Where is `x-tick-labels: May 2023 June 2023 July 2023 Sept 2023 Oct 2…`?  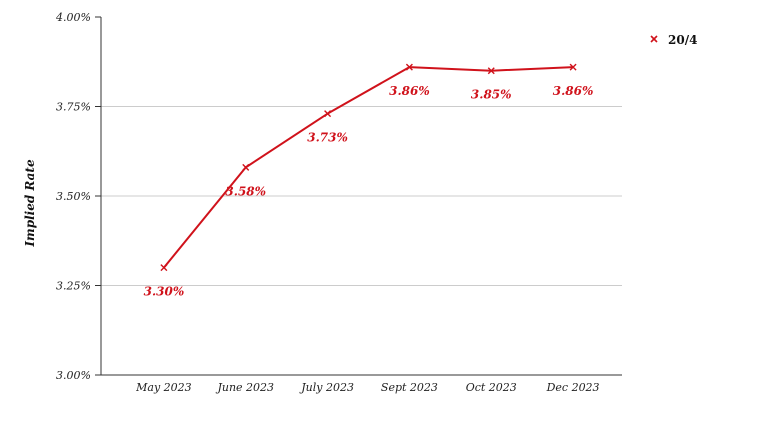
x-tick-labels: May 2023 June 2023 July 2023 Sept 2023 Oct 2… is located at coordinates (367, 387).